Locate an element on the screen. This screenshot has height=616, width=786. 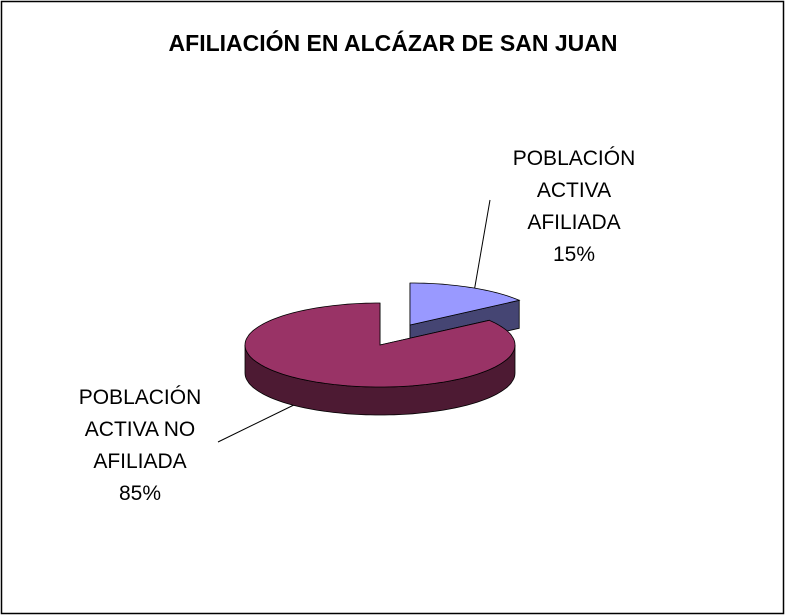
chart-title: AFILIACIÓN EN ALCÁZAR DE SAN JUAN is located at coordinates (393, 43).